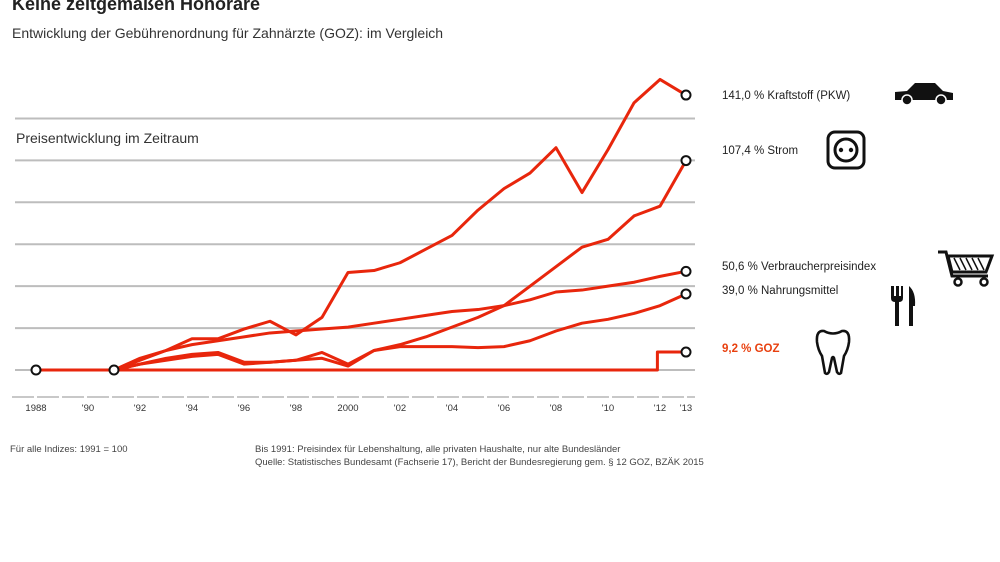 Image resolution: width=1000 pixels, height=562 pixels. What do you see at coordinates (140, 408) in the screenshot?
I see `x-tick-label: '92` at bounding box center [140, 408].